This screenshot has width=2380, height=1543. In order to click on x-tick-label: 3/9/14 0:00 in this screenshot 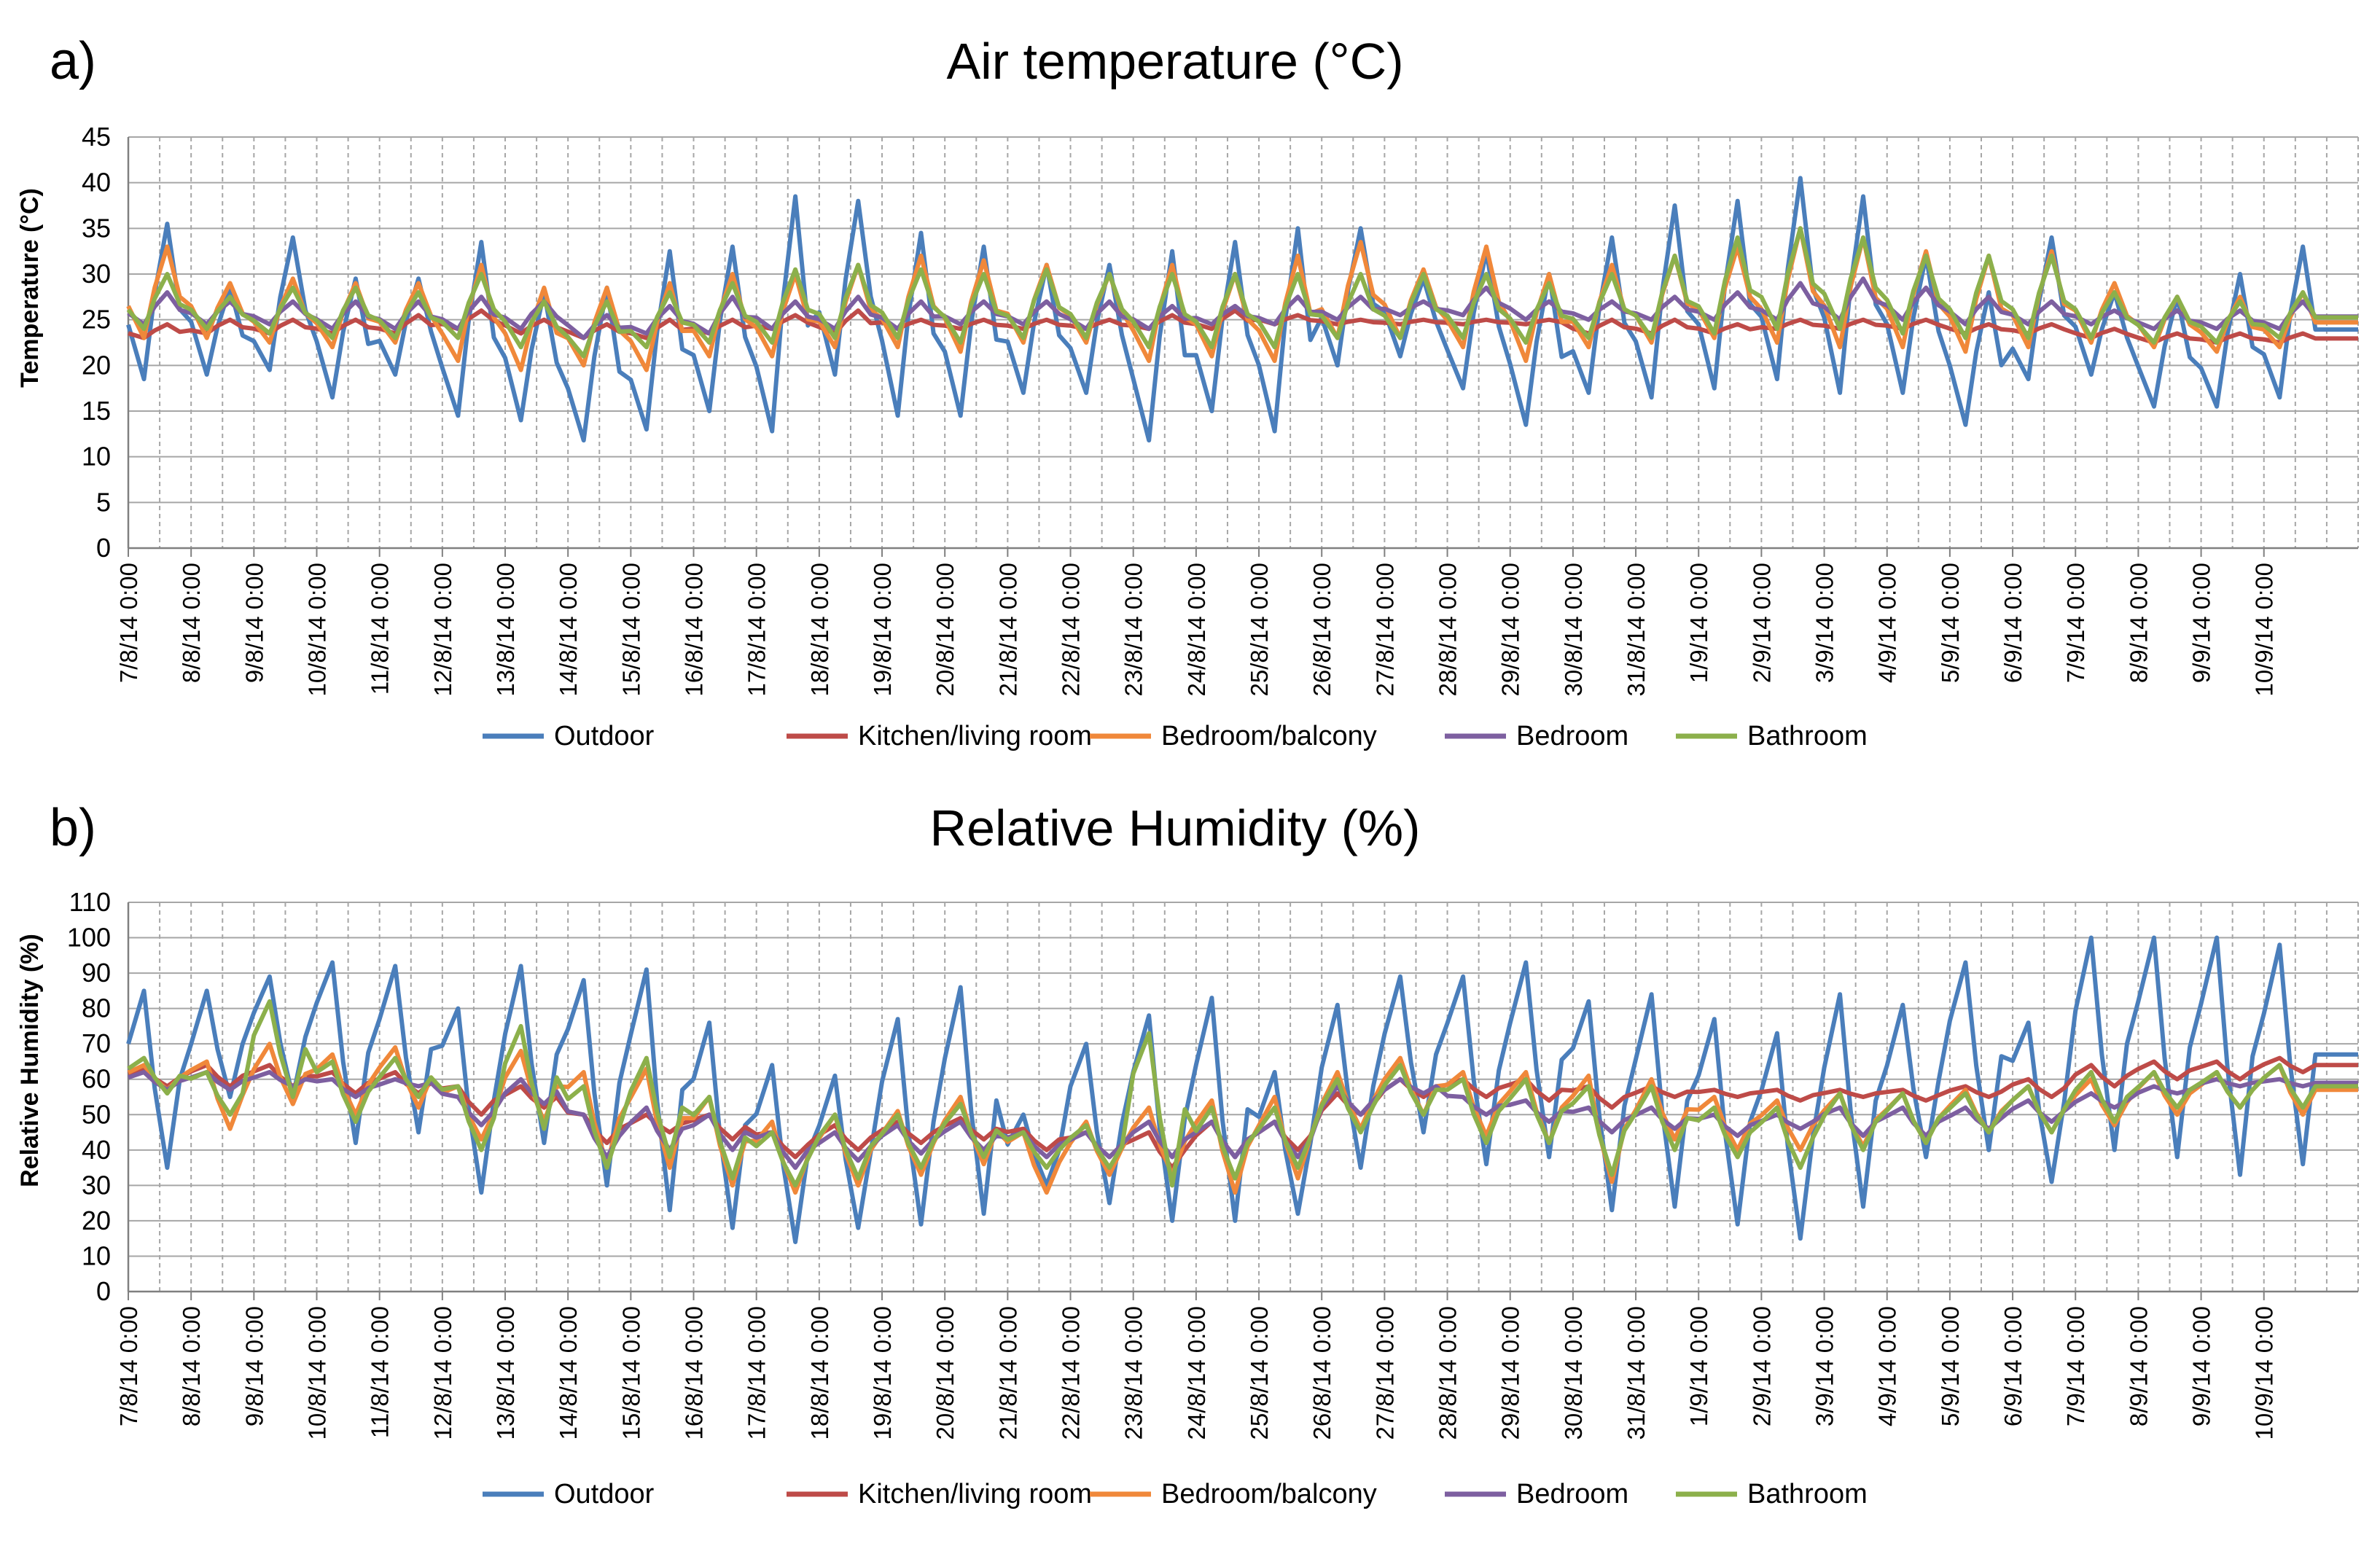, I will do `click(1824, 623)`.